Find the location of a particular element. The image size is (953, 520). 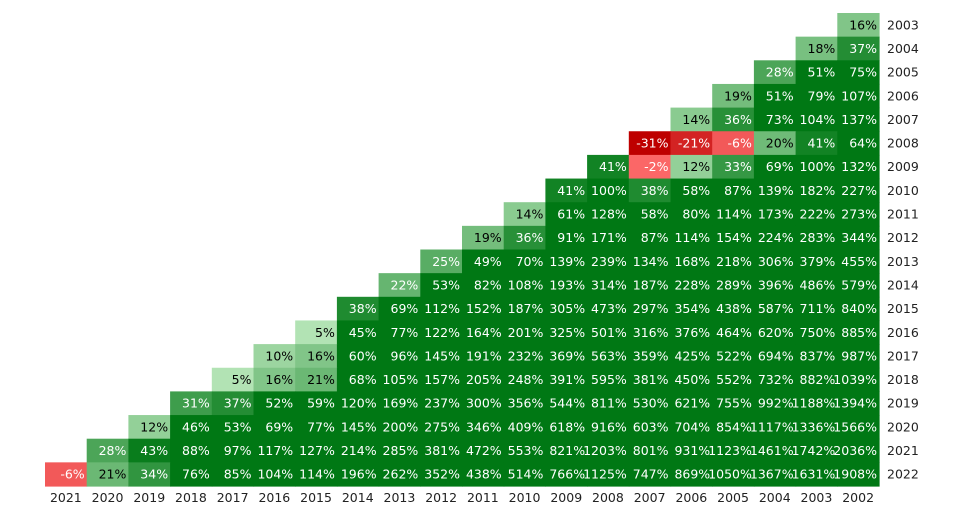

cell-value-label: 694% is located at coordinates (776, 355).